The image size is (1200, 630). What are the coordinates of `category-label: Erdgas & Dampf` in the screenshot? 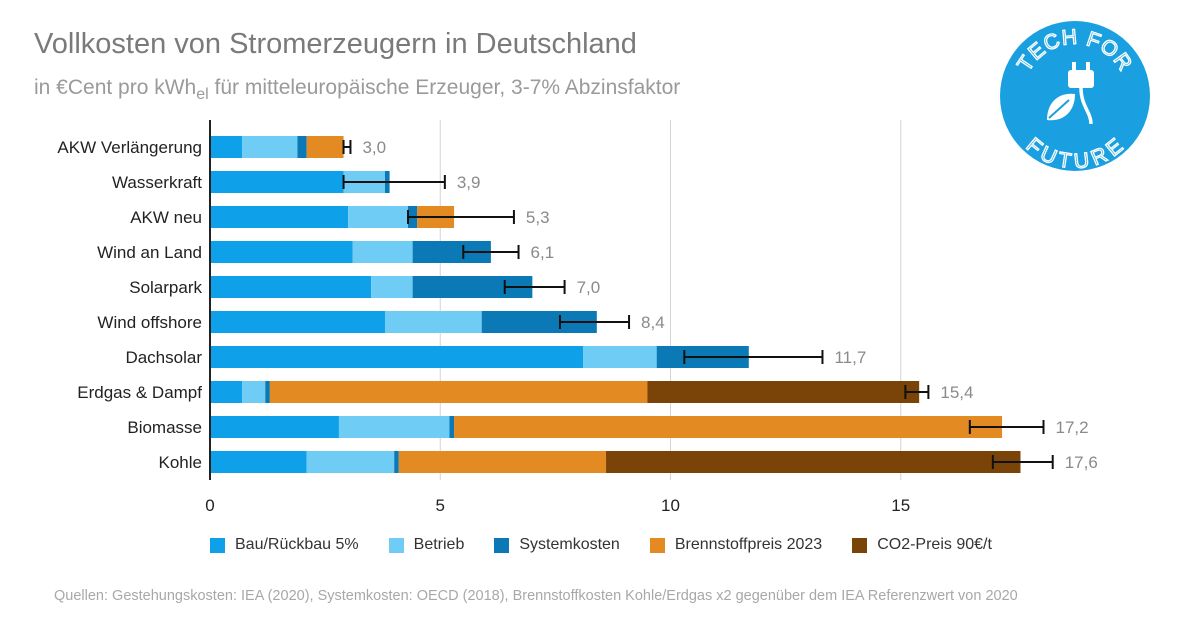 It's located at (139, 392).